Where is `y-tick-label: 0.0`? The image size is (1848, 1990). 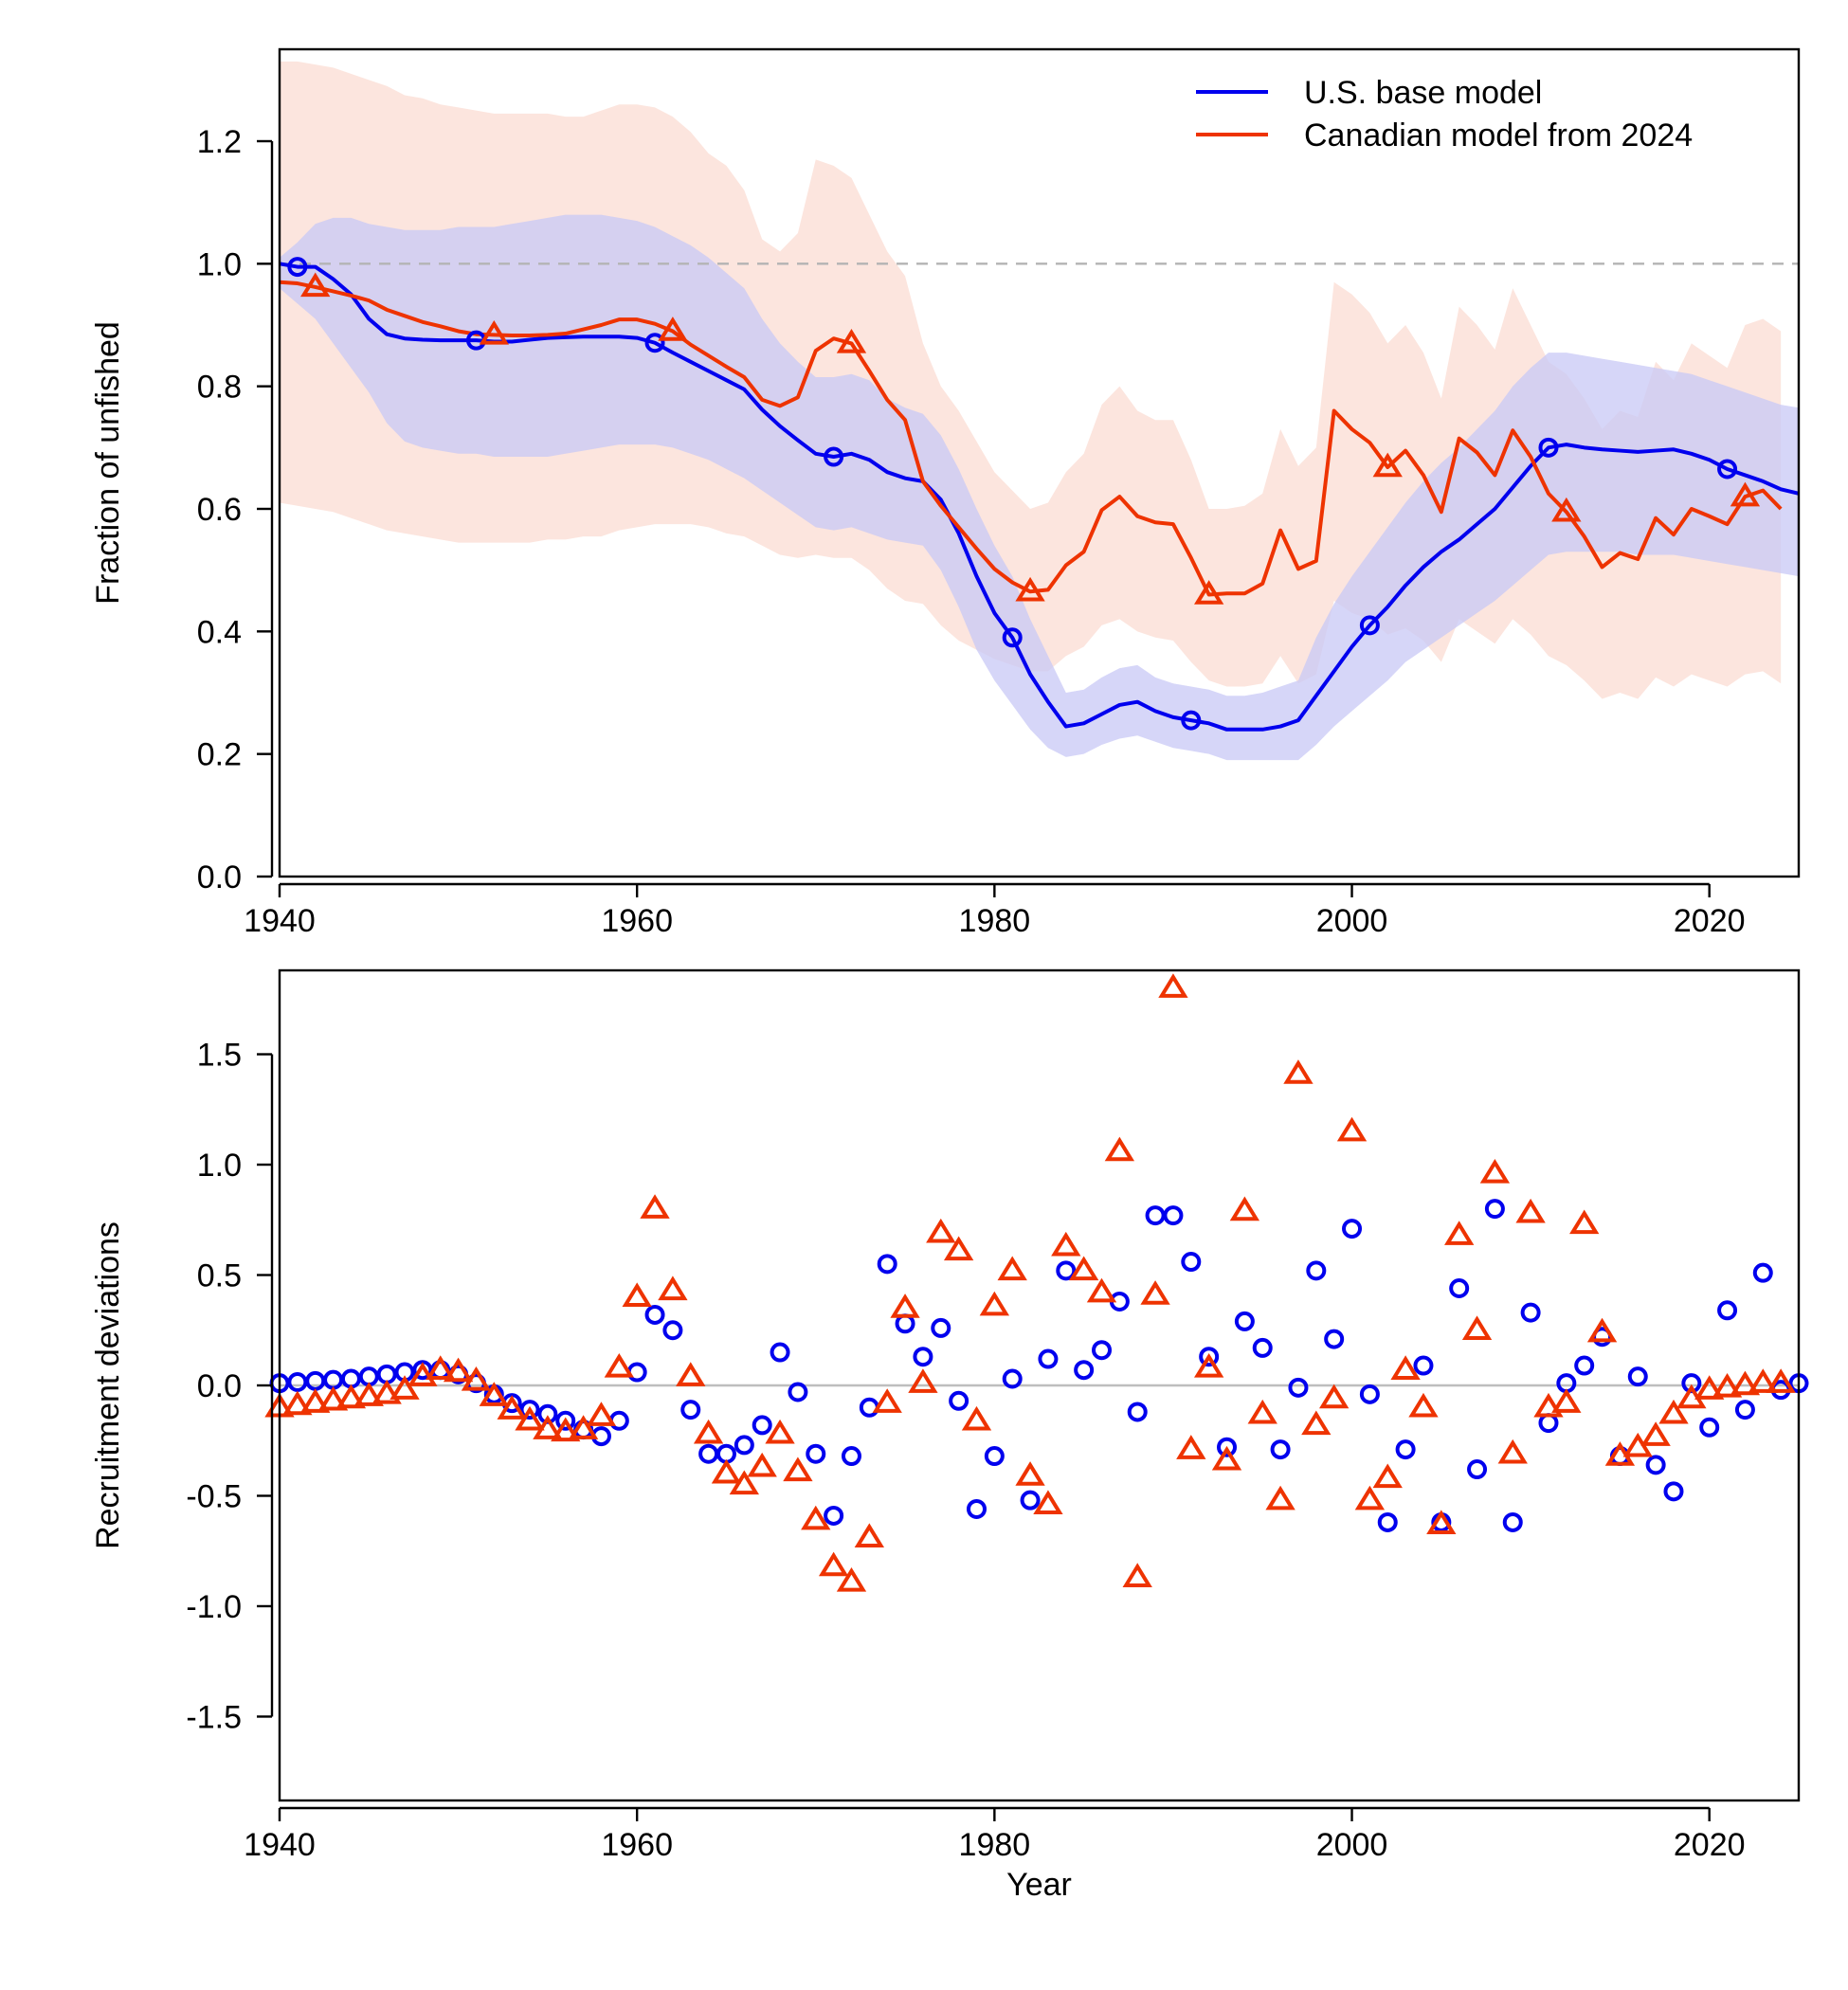 y-tick-label: 0.0 is located at coordinates (219, 1386).